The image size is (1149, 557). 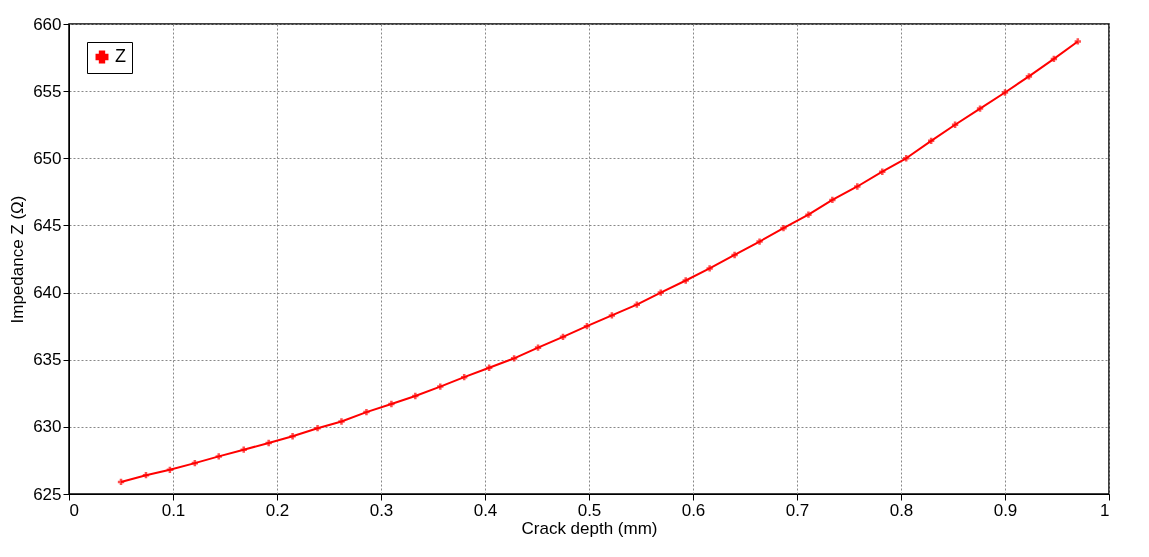 I want to click on y-tick-label: 660, so click(x=47, y=24).